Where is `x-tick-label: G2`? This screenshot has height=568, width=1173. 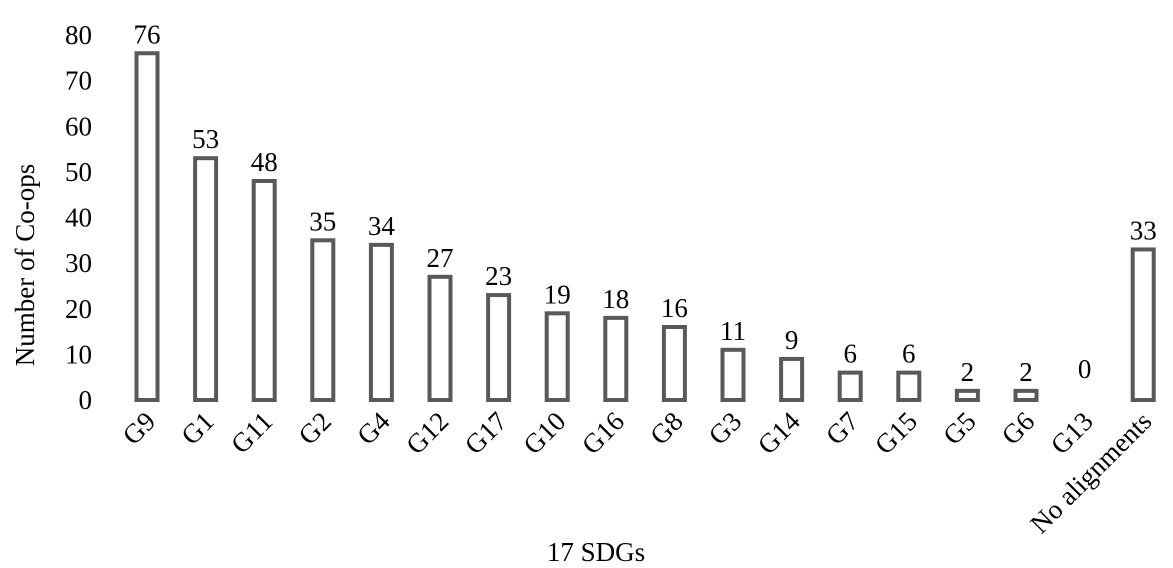 x-tick-label: G2 is located at coordinates (314, 428).